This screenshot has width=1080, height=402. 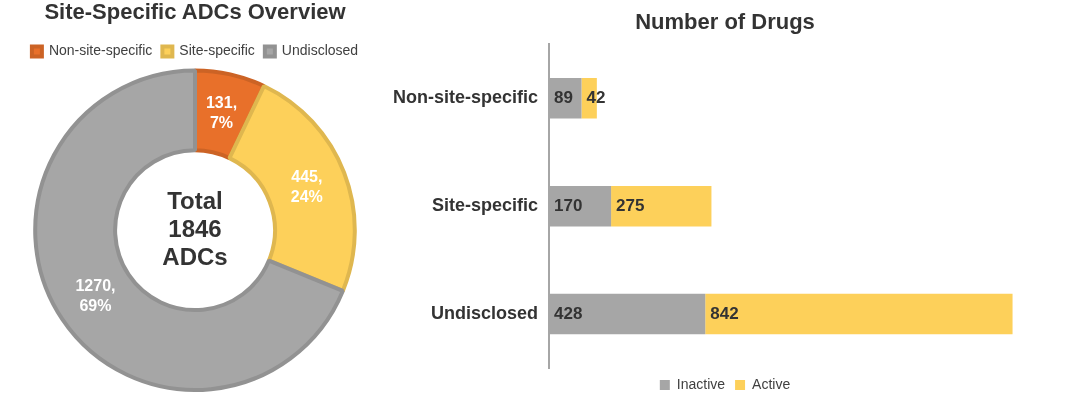 I want to click on text: Total 1846 ADCs, so click(x=195, y=228).